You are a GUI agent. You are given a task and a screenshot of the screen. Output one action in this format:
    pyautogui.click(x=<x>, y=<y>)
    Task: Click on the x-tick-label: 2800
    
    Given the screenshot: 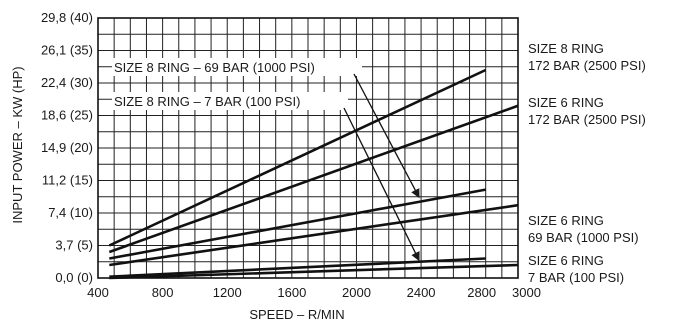 What is the action you would take?
    pyautogui.click(x=481, y=292)
    